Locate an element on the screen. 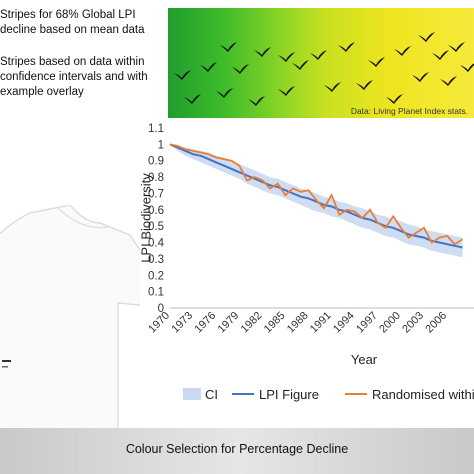 The height and width of the screenshot is (474, 474). flying-birds-icon is located at coordinates (324, 69).